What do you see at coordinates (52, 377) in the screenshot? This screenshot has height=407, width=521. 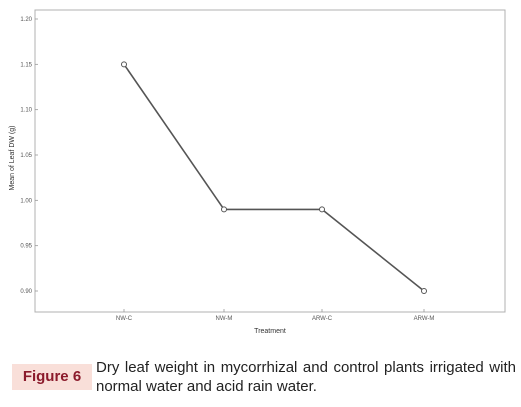 I see `figure-label: Figure 6` at bounding box center [52, 377].